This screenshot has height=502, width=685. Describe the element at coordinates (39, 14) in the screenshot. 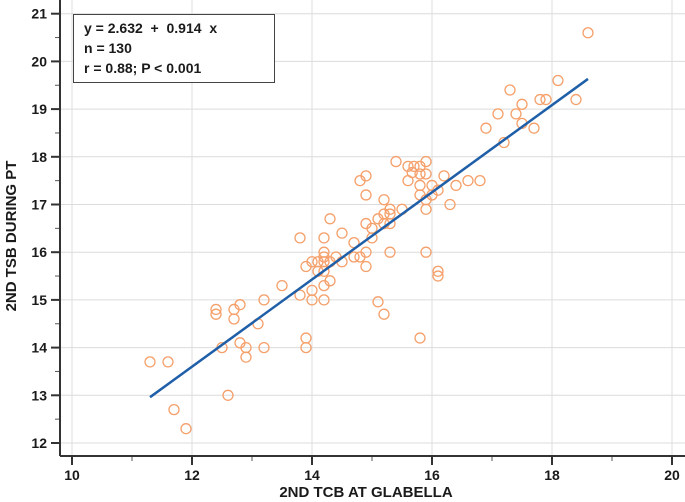

I see `y-tick-label: 21` at that location.